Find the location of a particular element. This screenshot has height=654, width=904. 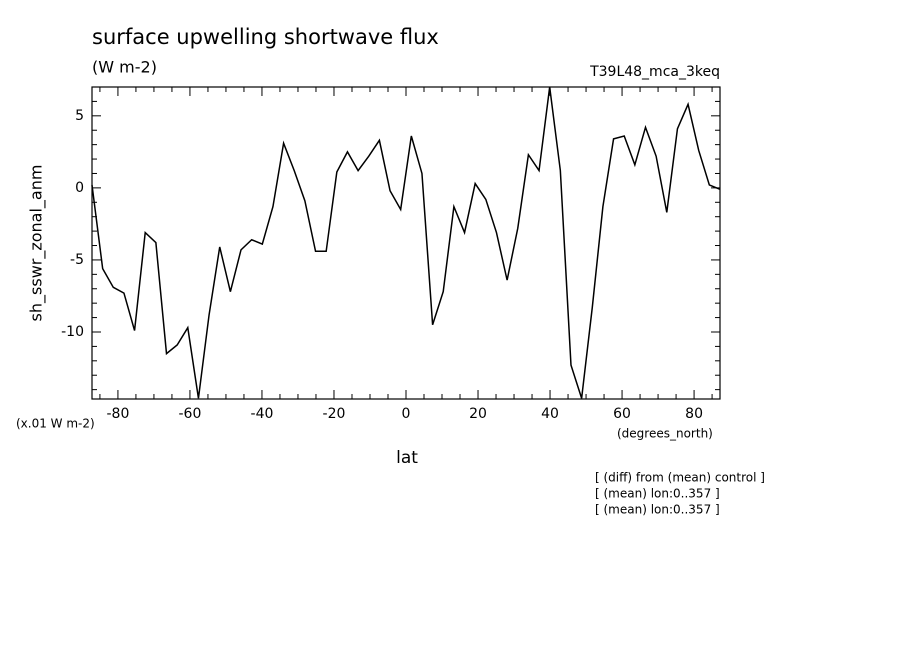

chart-title: surface upwelling shortwave flux is located at coordinates (265, 37).